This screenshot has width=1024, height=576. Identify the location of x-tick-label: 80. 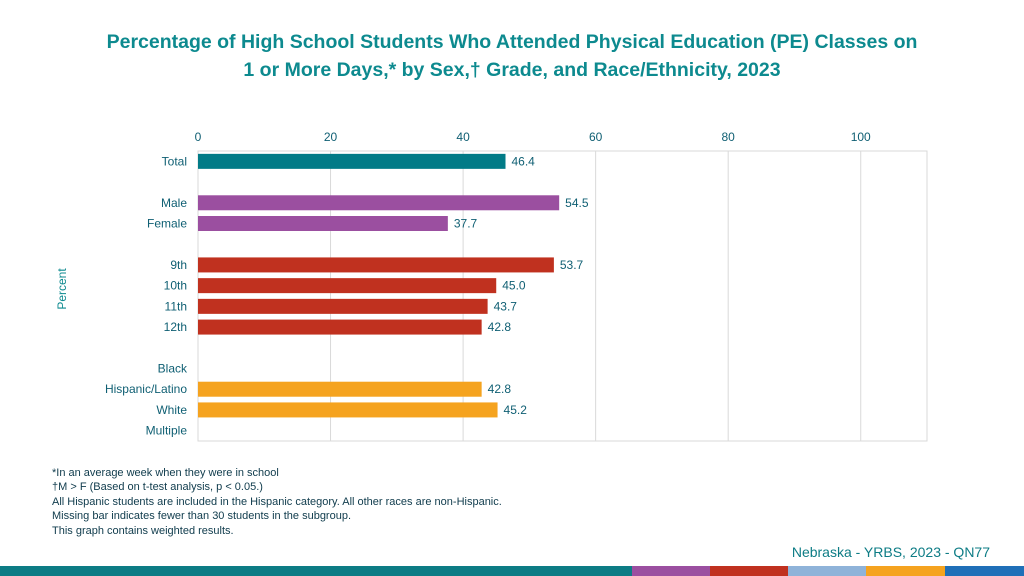
(729, 137).